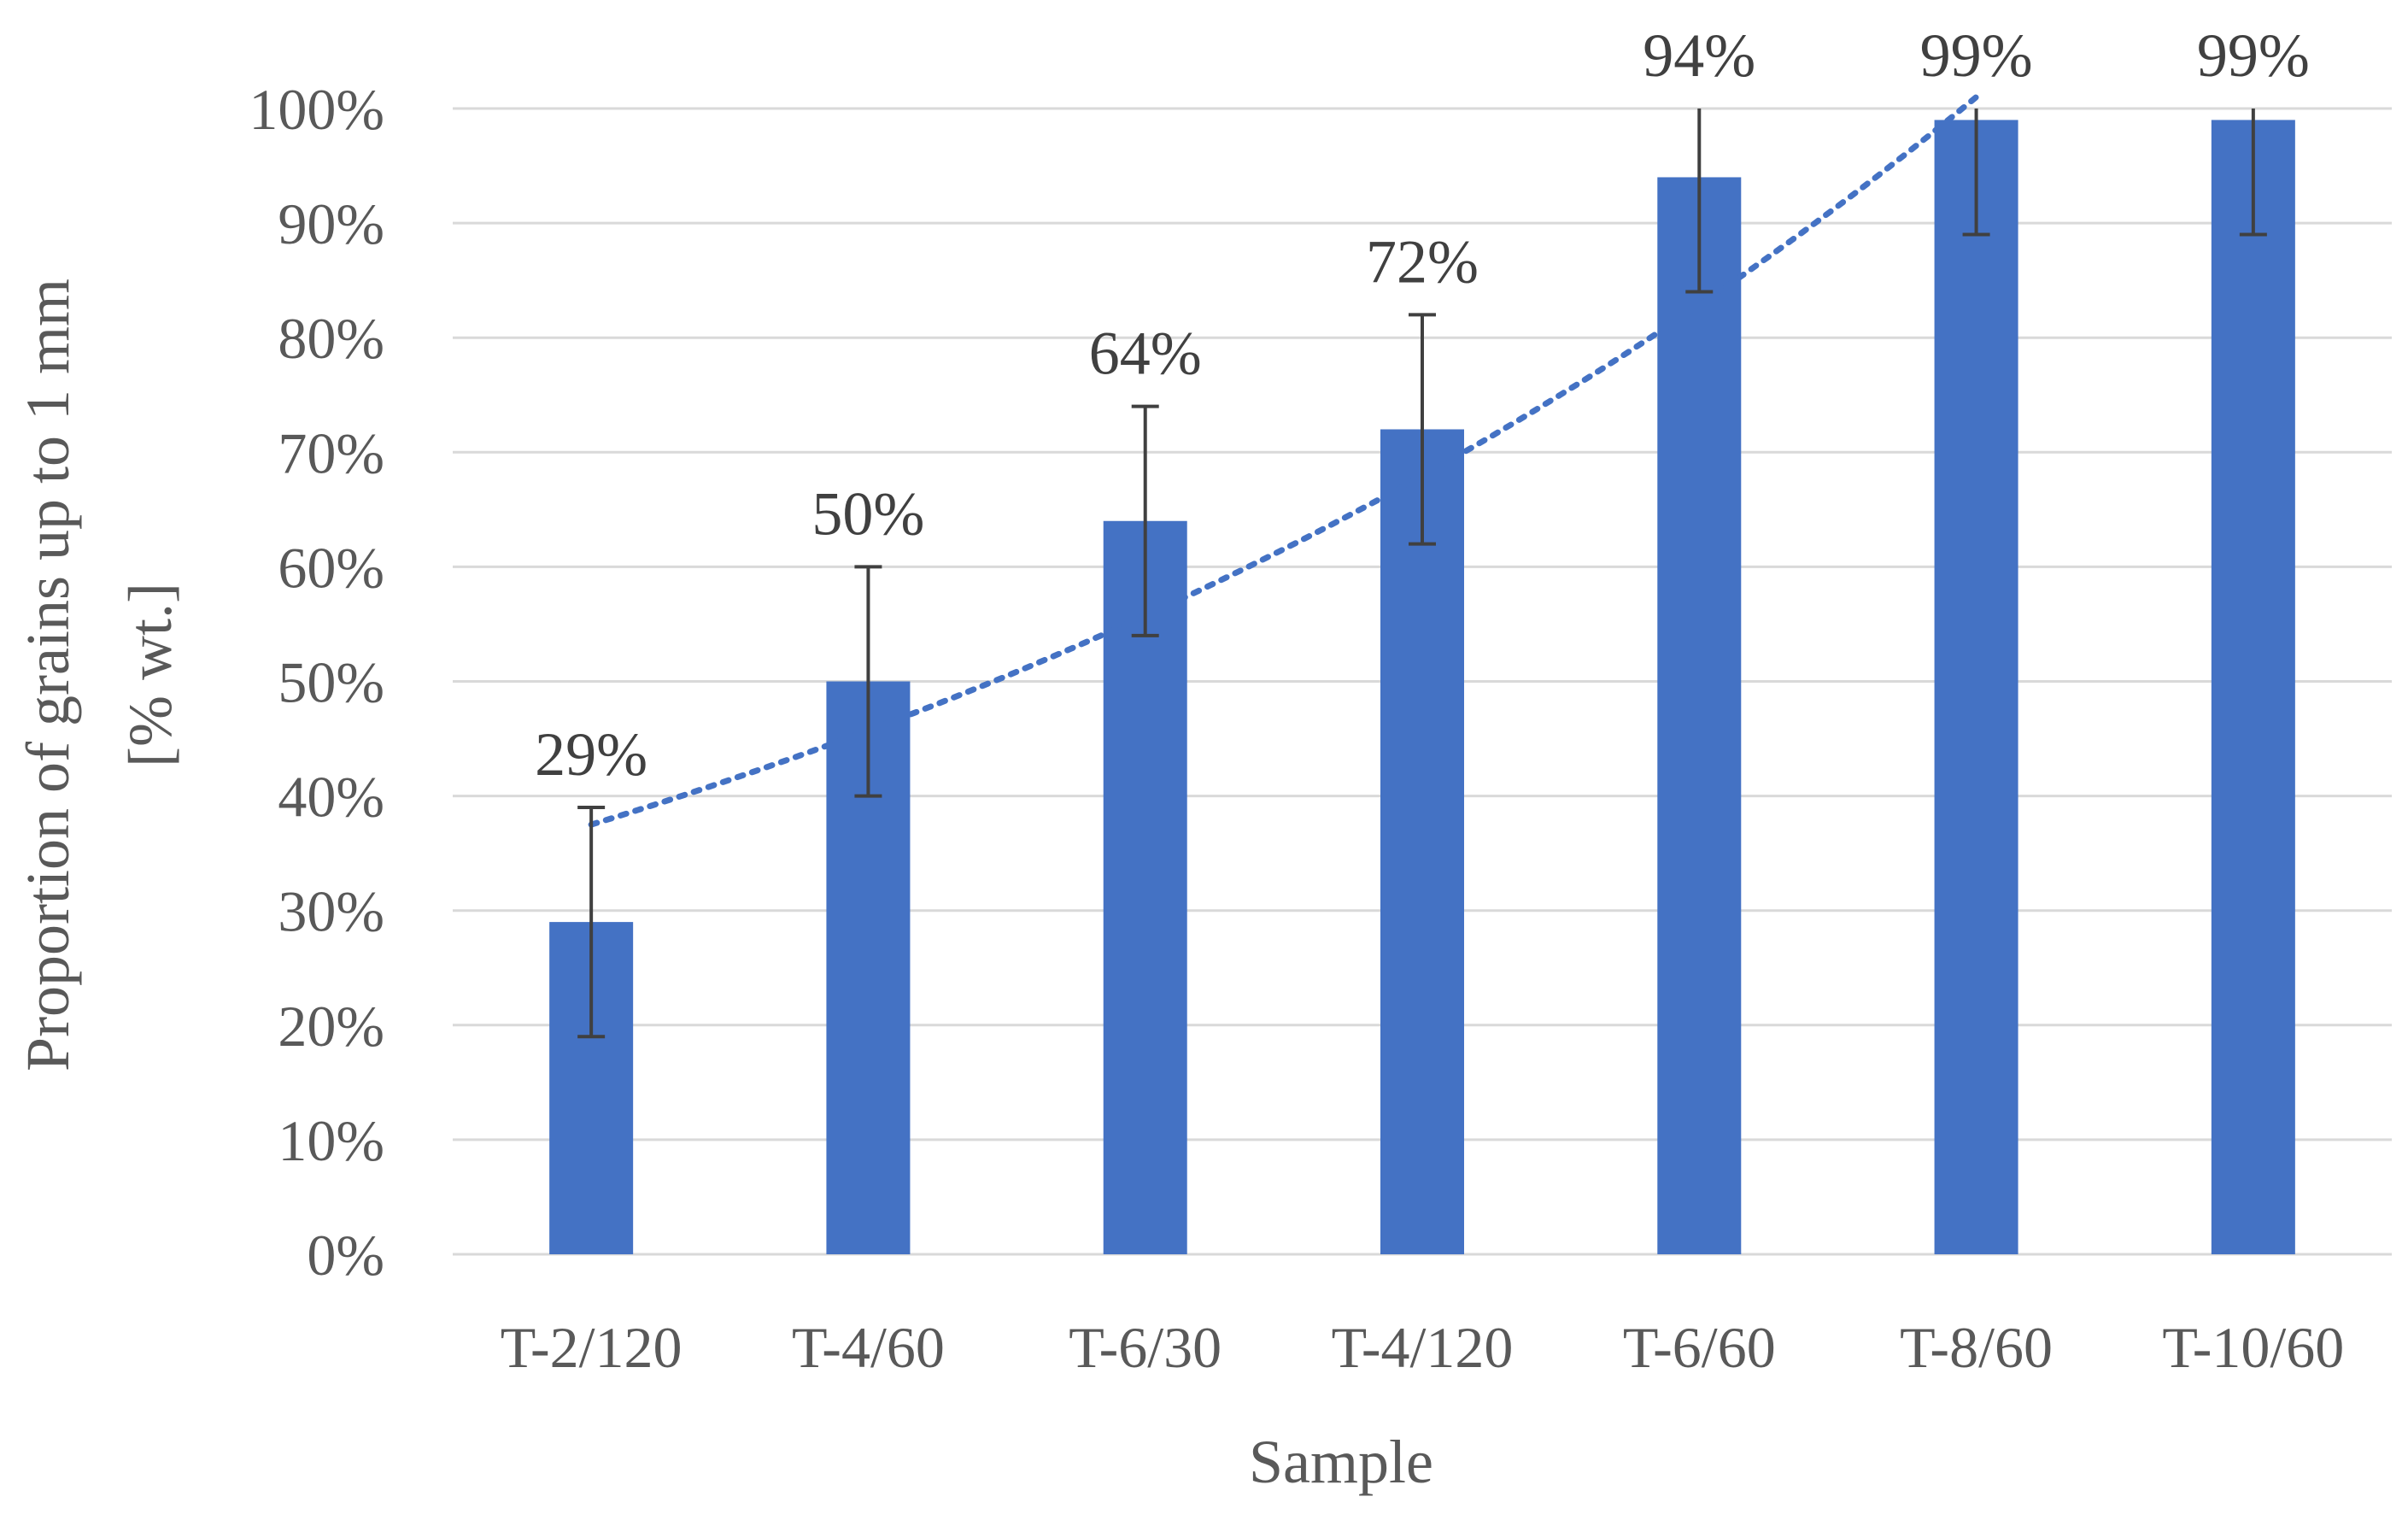  What do you see at coordinates (331, 223) in the screenshot?
I see `y-tick-label: 90%` at bounding box center [331, 223].